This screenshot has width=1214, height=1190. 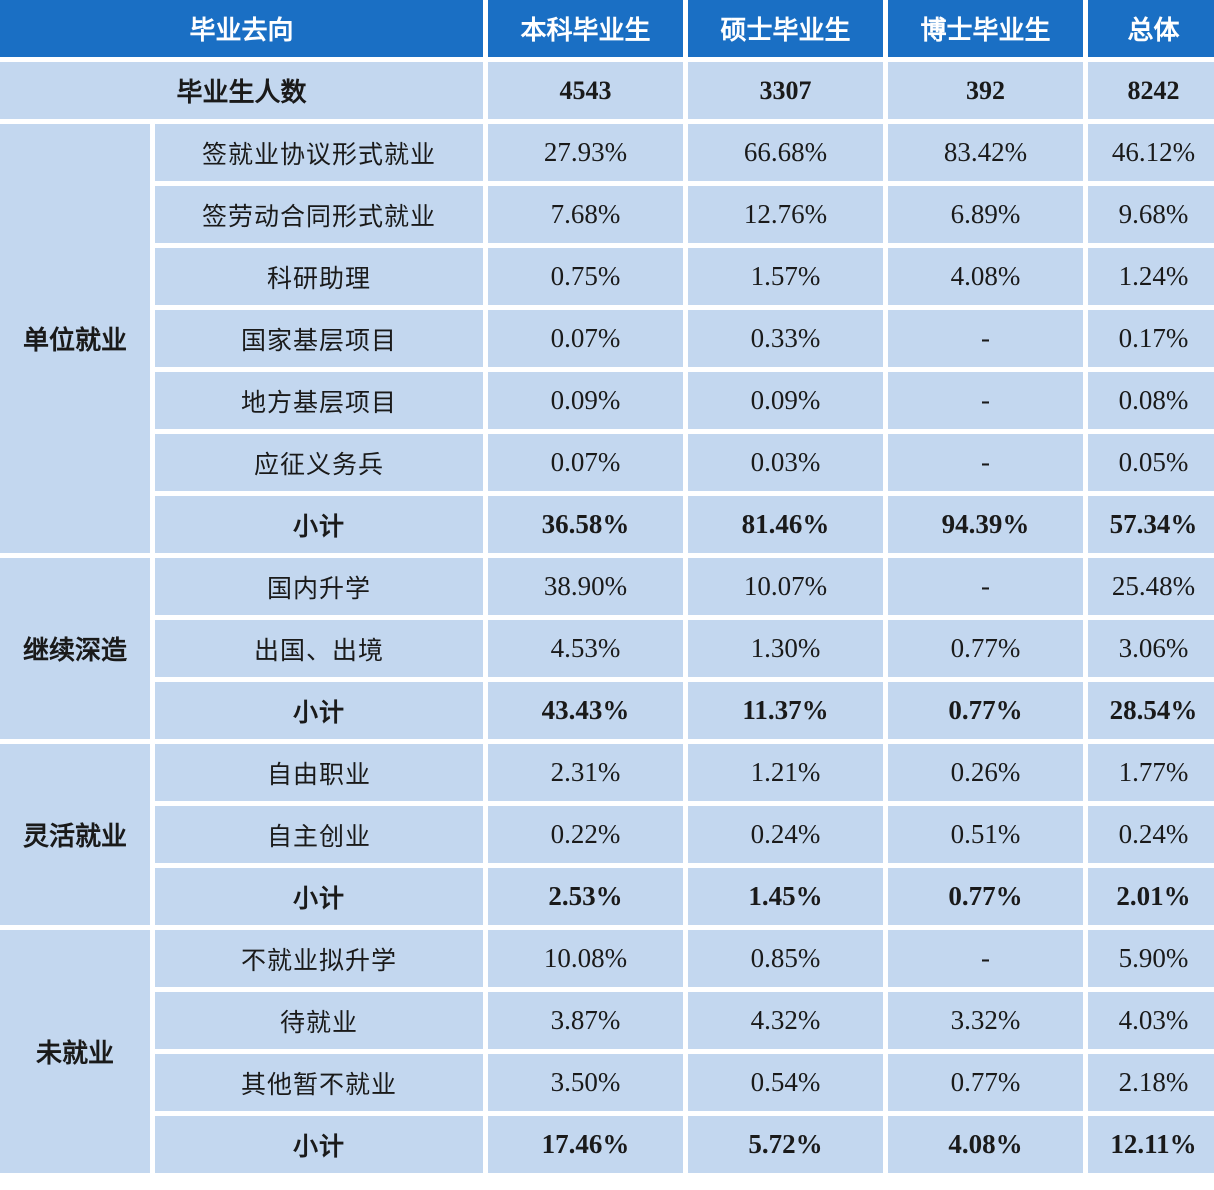 What do you see at coordinates (319, 1020) in the screenshot?
I see `row-item: 待就业` at bounding box center [319, 1020].